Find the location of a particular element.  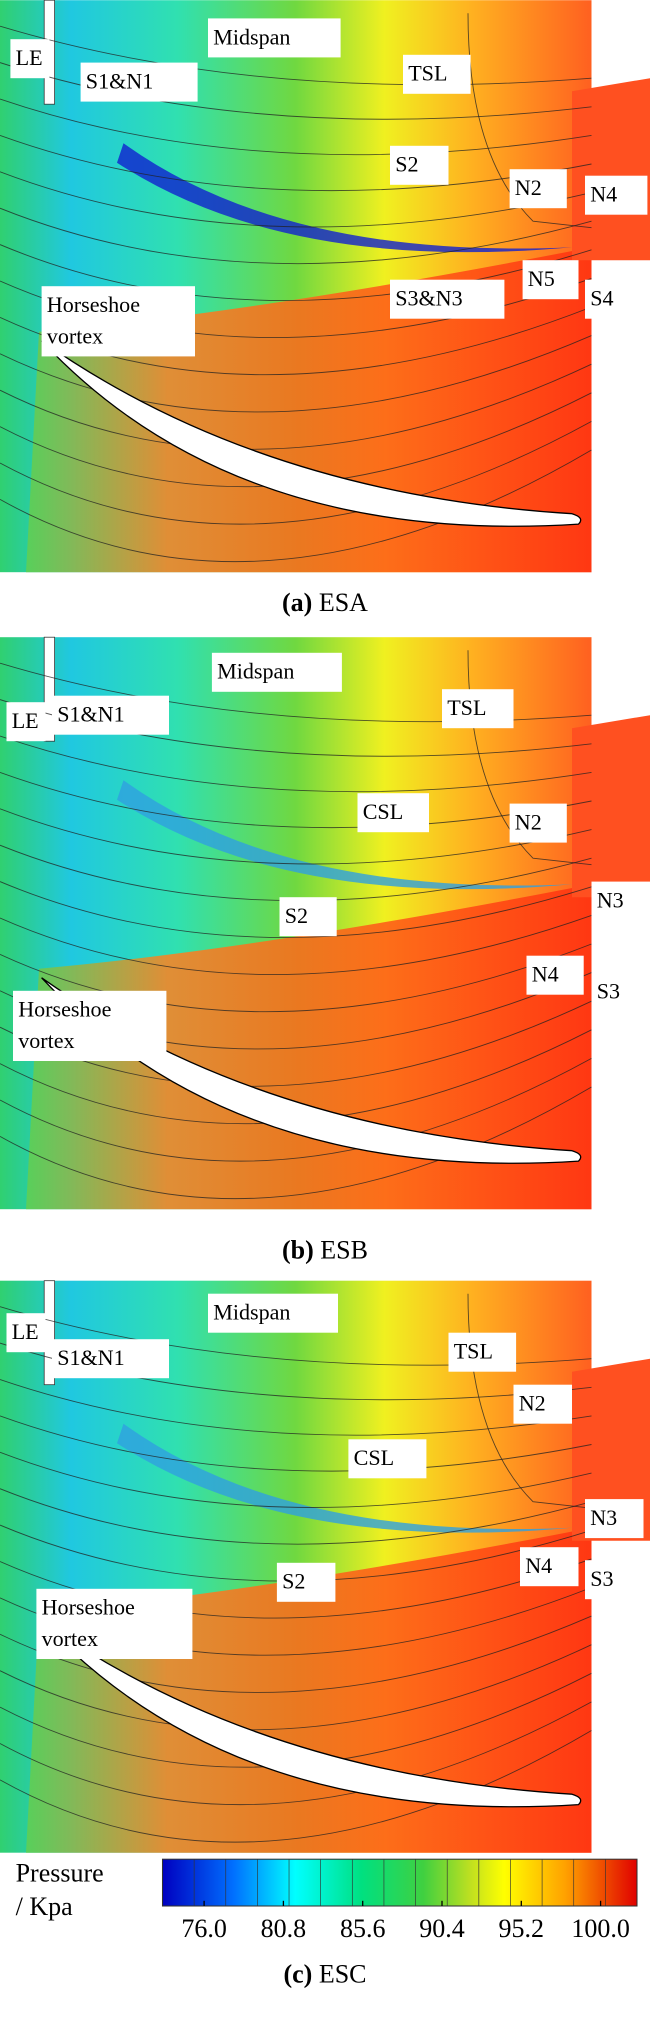

annotation-label: CSL is located at coordinates (383, 811).